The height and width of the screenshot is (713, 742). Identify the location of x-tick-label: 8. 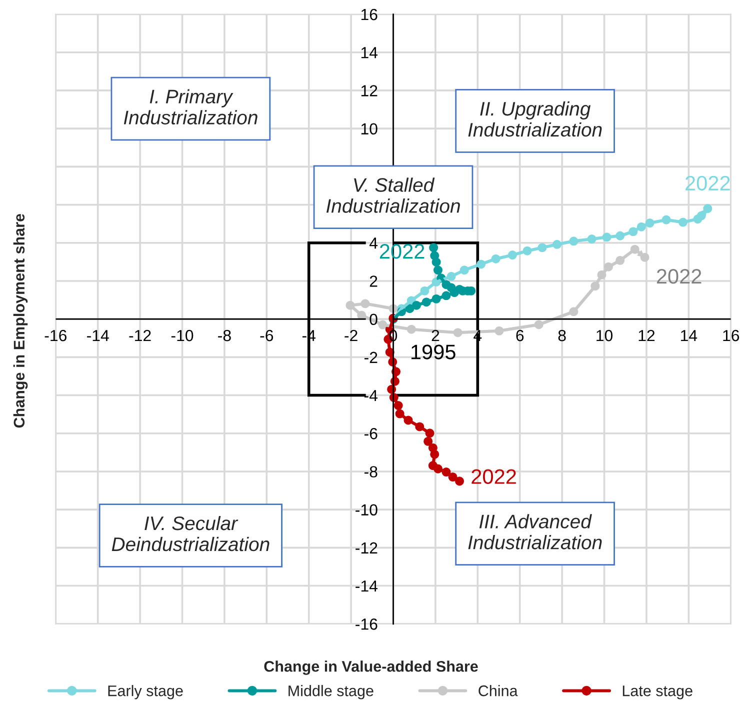
(562, 336).